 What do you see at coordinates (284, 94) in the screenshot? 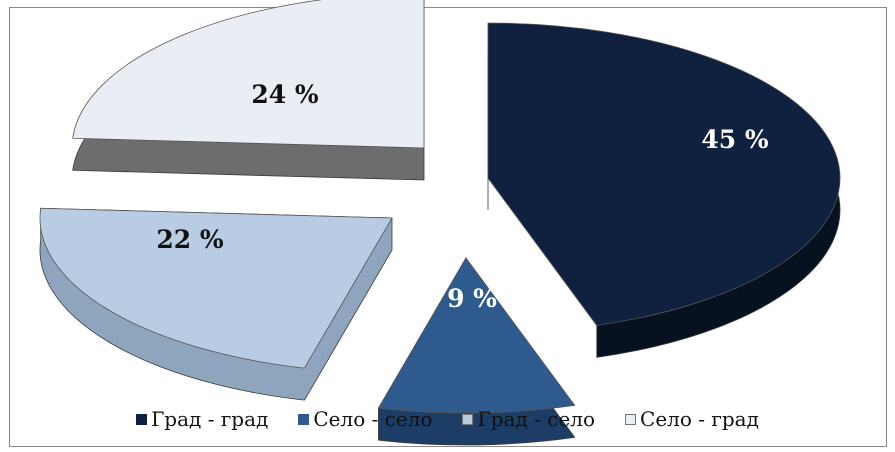
I see `slice-value-label: 24 %` at bounding box center [284, 94].